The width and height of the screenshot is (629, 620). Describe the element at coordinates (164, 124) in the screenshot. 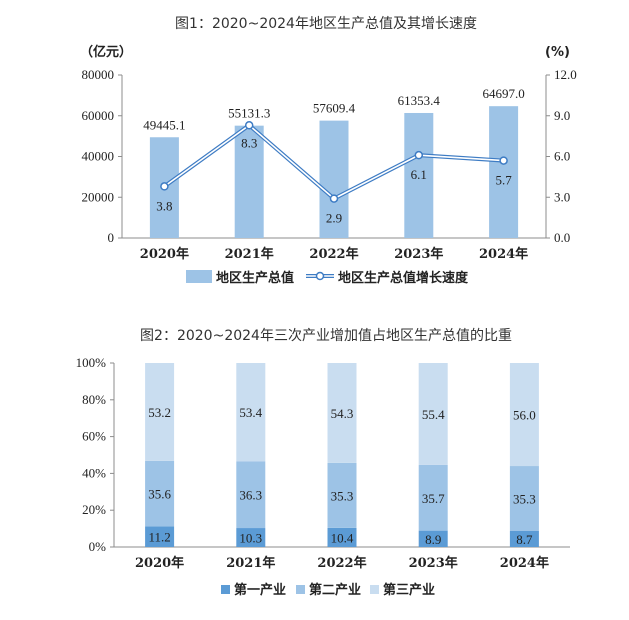

I see `chart1-gdp-value-label: 49445.1` at that location.